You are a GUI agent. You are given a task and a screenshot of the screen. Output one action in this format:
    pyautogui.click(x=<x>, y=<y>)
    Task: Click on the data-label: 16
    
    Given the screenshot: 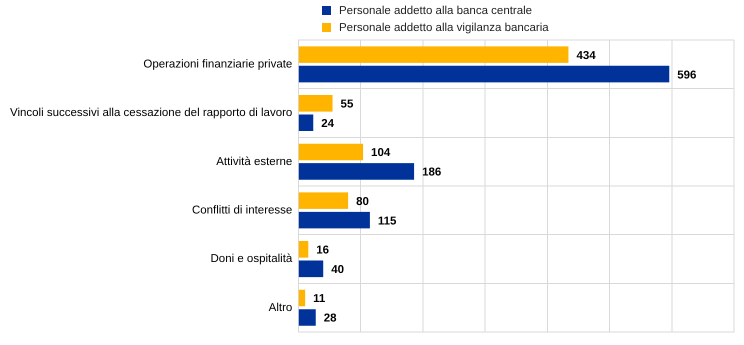 What is the action you would take?
    pyautogui.click(x=323, y=250)
    